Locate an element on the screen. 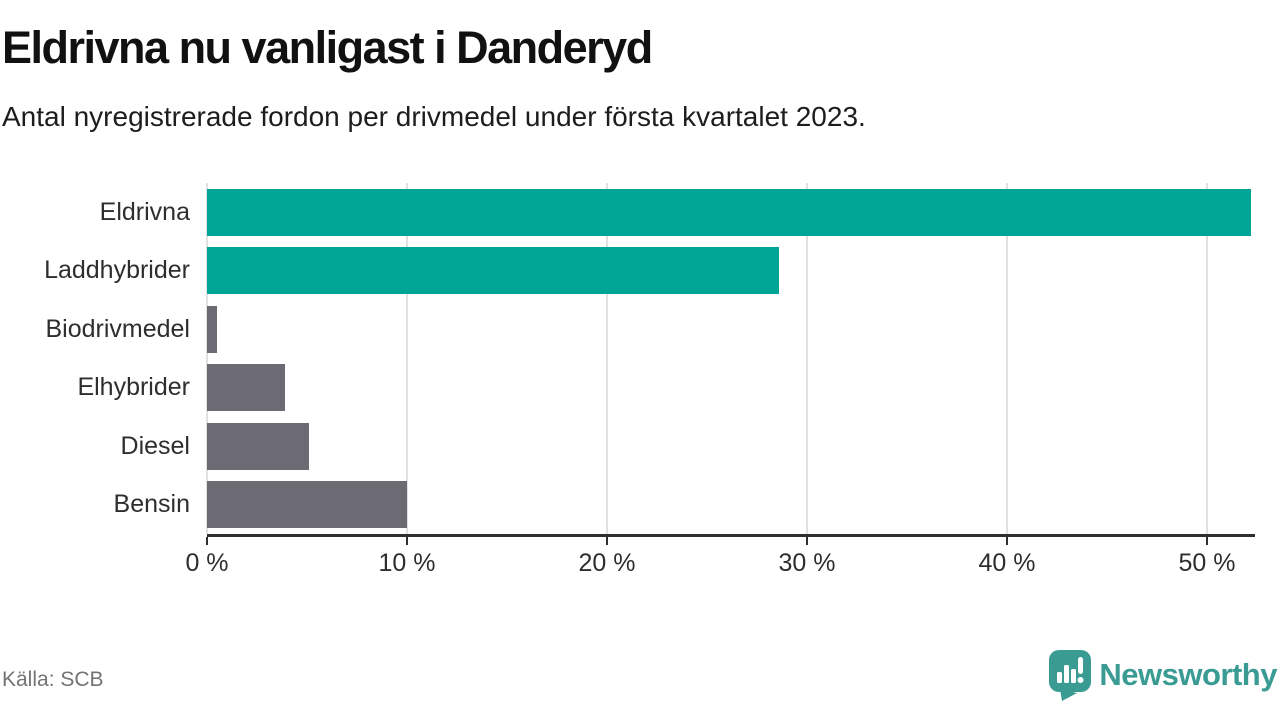  x-axis-line is located at coordinates (731, 535).